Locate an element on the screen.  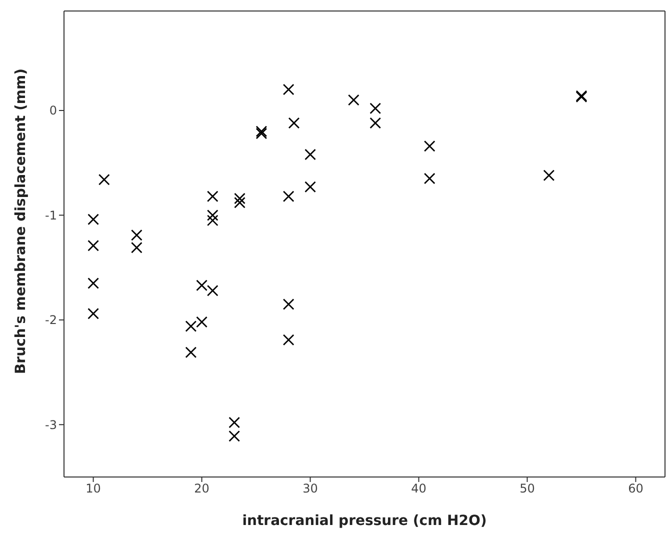
x-tick-label: 60 is located at coordinates (636, 489).